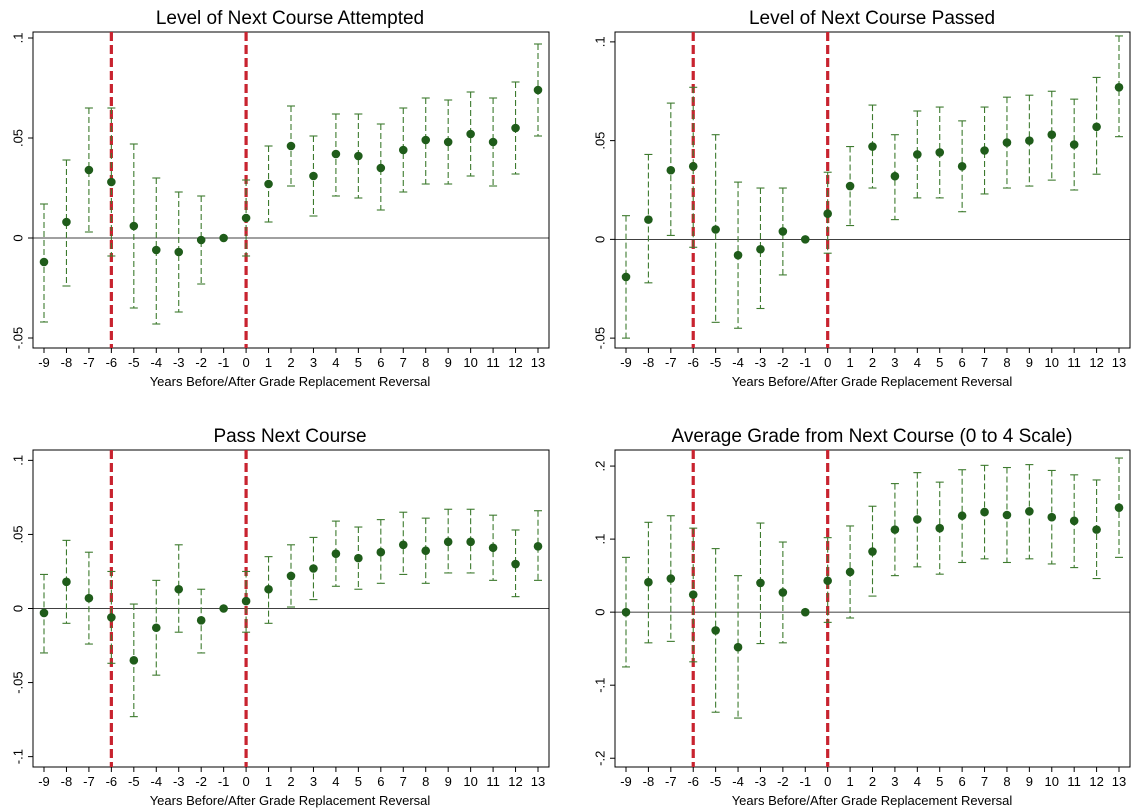  What do you see at coordinates (827, 362) in the screenshot?
I see `x-tick-label: 0` at bounding box center [827, 362].